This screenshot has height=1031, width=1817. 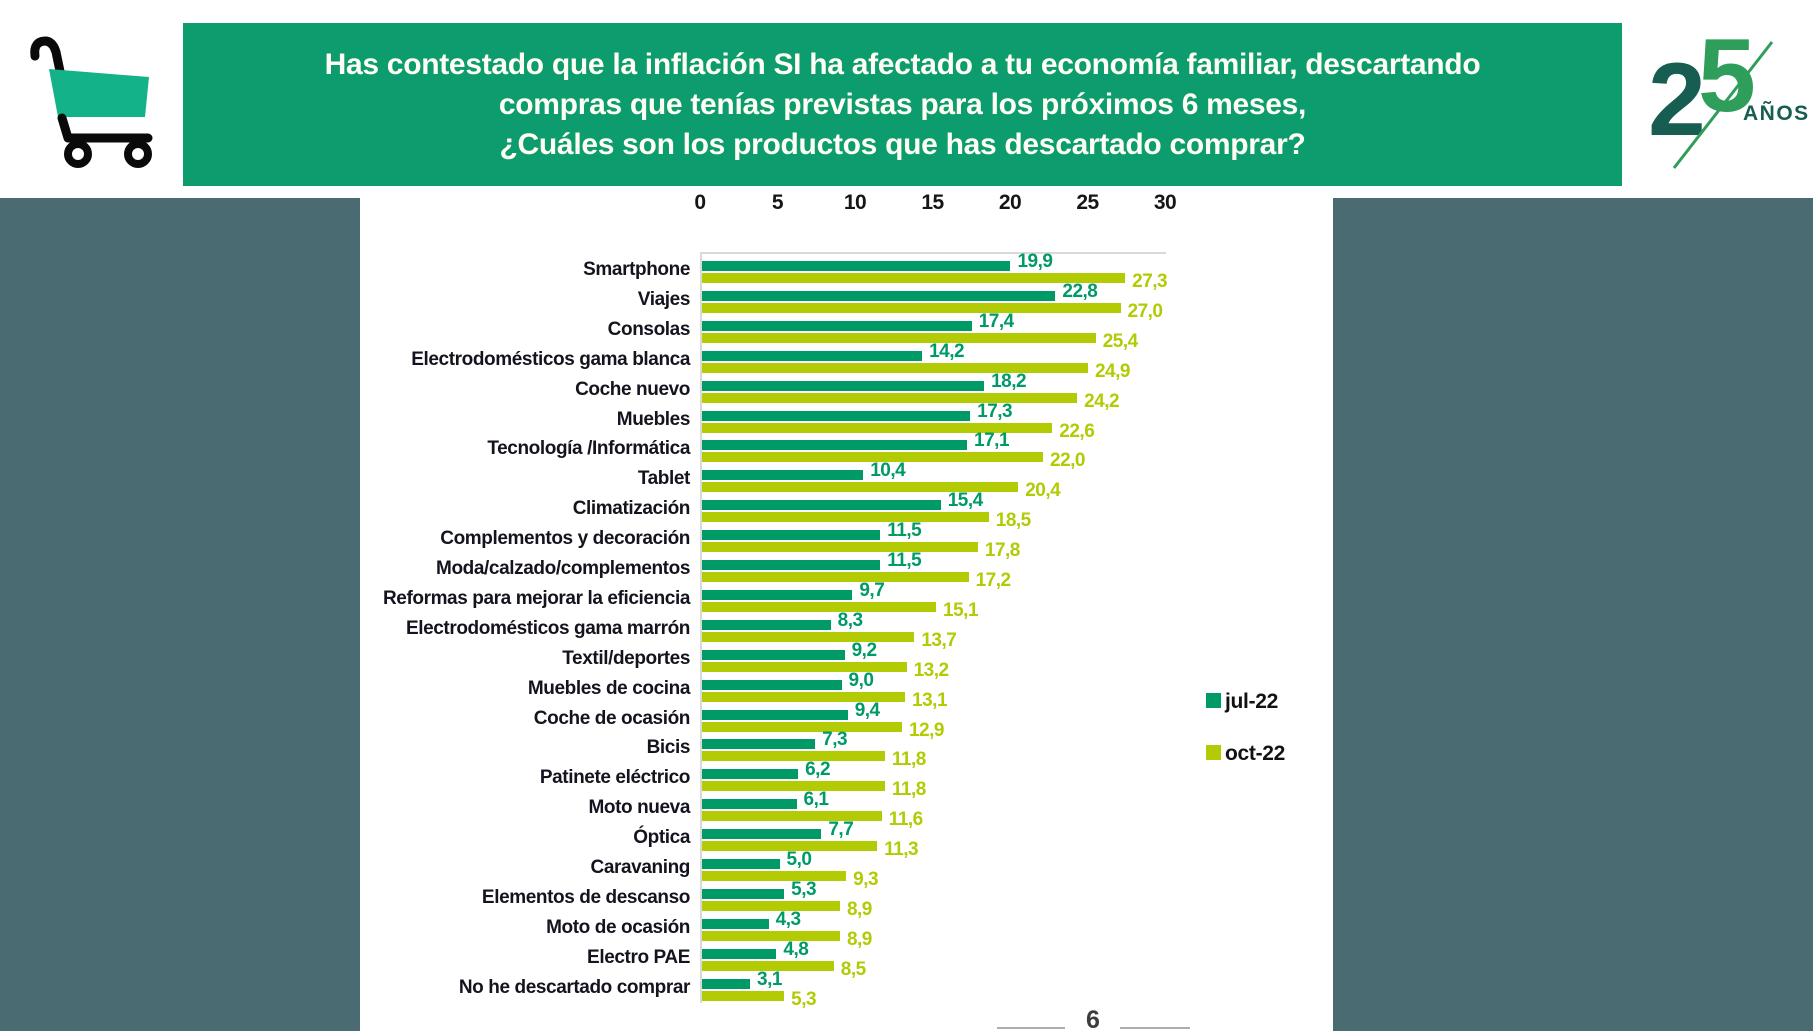 I want to click on value-label-oct22: 24,2, so click(x=1102, y=401).